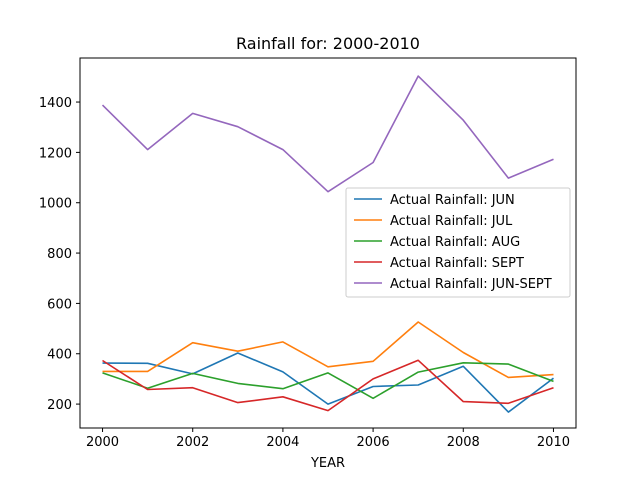 This screenshot has width=640, height=480. Describe the element at coordinates (282, 442) in the screenshot. I see `x-tick-label: 2004` at that location.